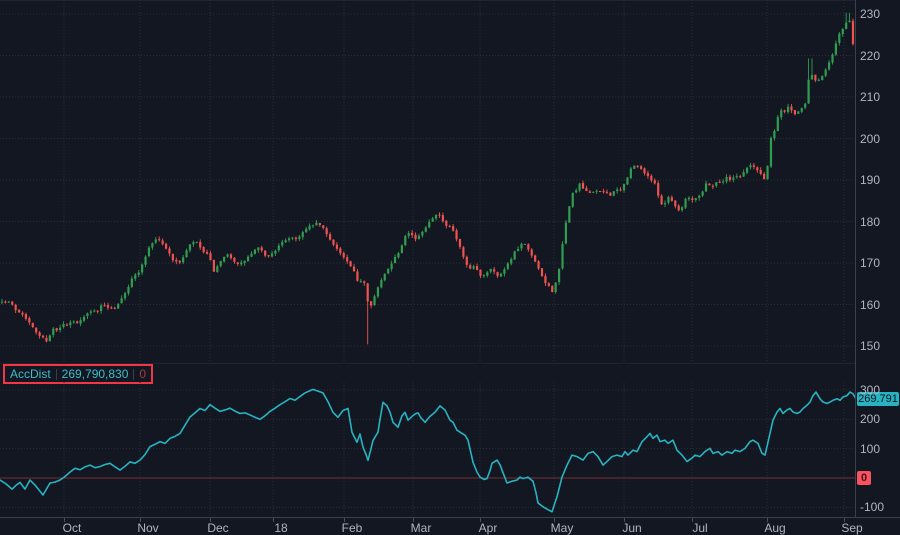 The width and height of the screenshot is (900, 535). Describe the element at coordinates (30, 374) in the screenshot. I see `indicator-name: AccDist` at that location.